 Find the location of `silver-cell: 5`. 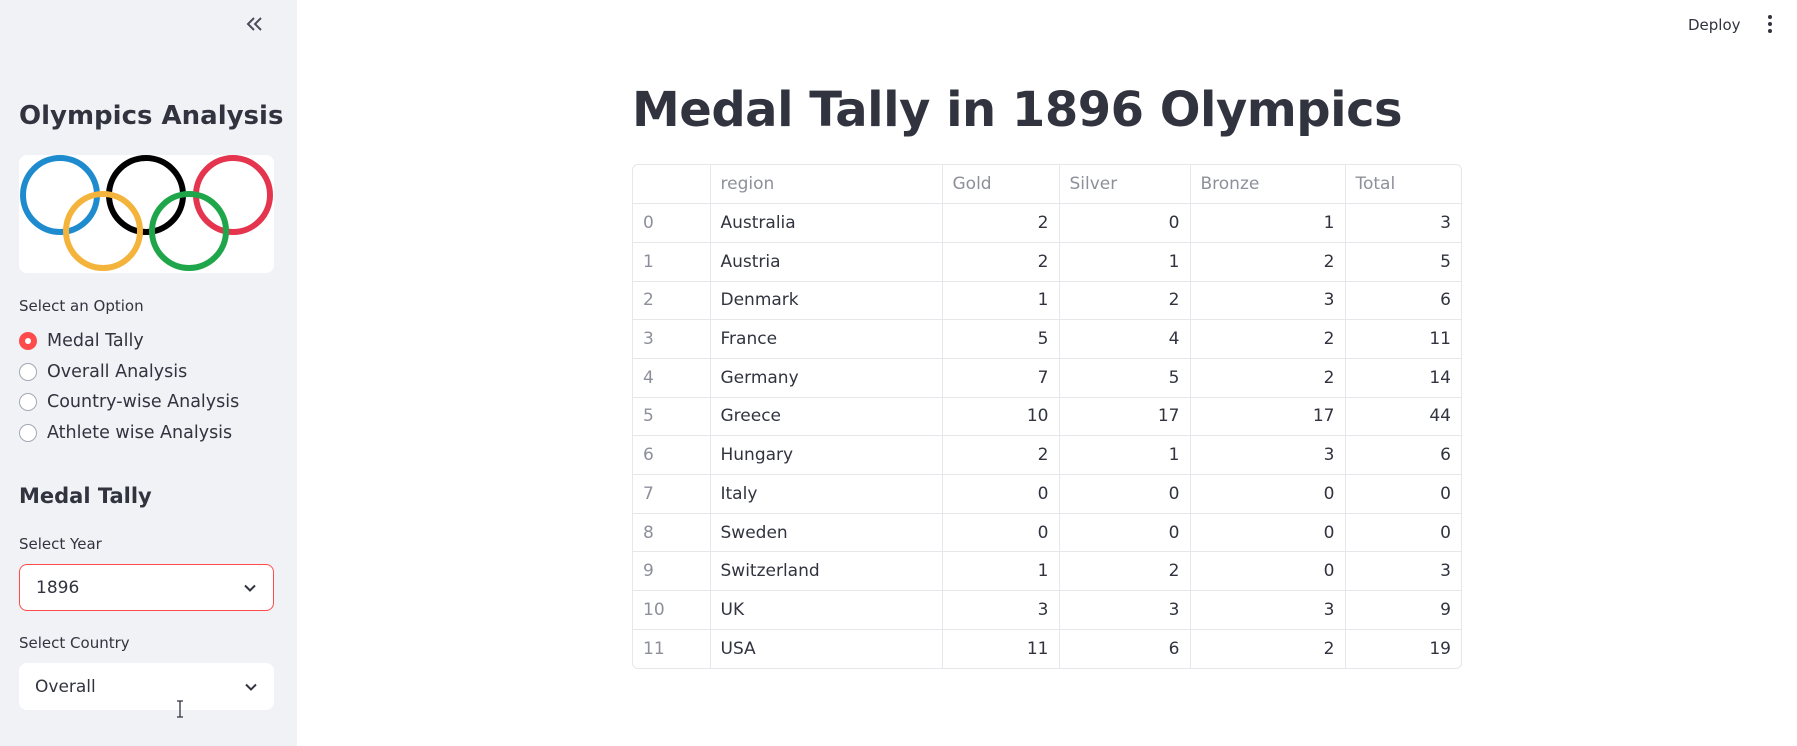

silver-cell: 5 is located at coordinates (1125, 378).